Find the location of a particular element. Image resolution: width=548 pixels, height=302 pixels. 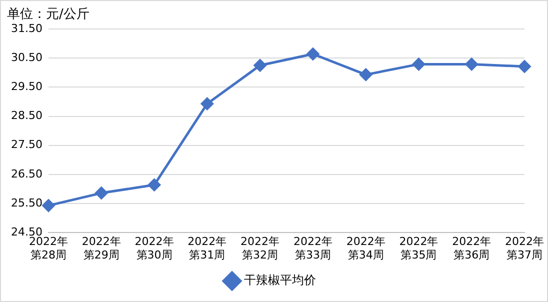

x-tick-label: 2022年第29周 is located at coordinates (101, 248).